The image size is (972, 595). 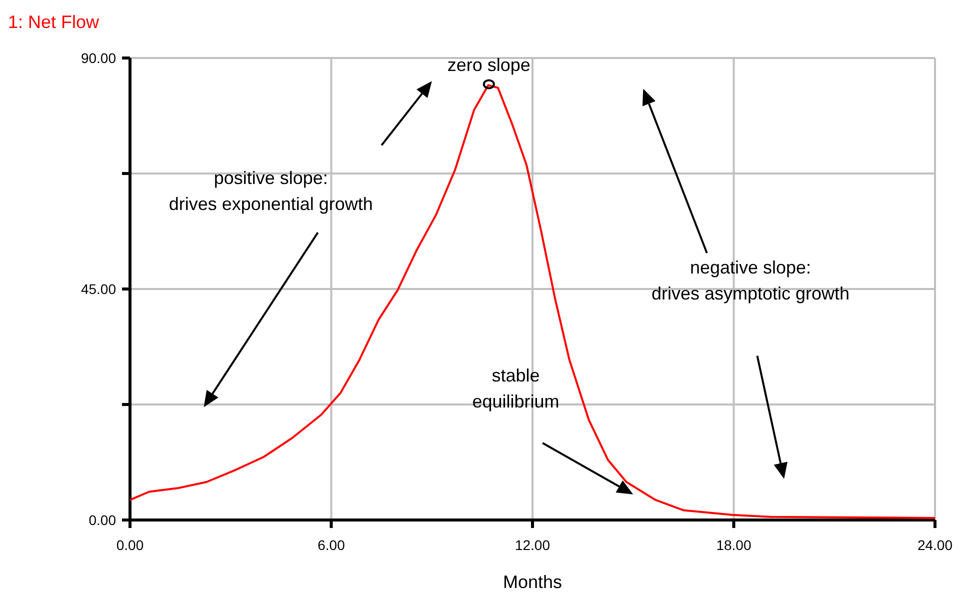 What do you see at coordinates (750, 281) in the screenshot?
I see `annotation: negative slope: drives asymptotic growth` at bounding box center [750, 281].